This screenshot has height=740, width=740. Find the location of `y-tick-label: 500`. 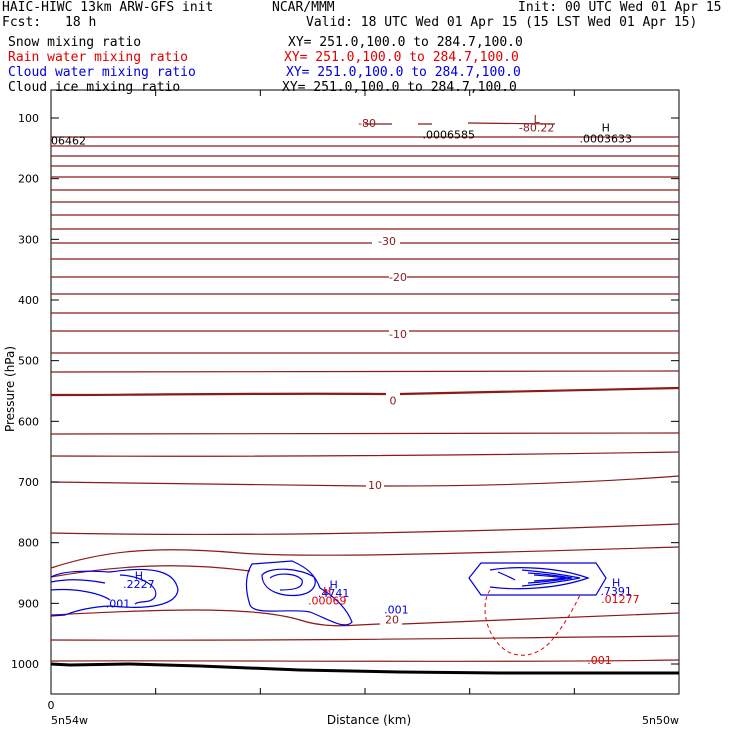

y-tick-label: 500 is located at coordinates (28, 361).